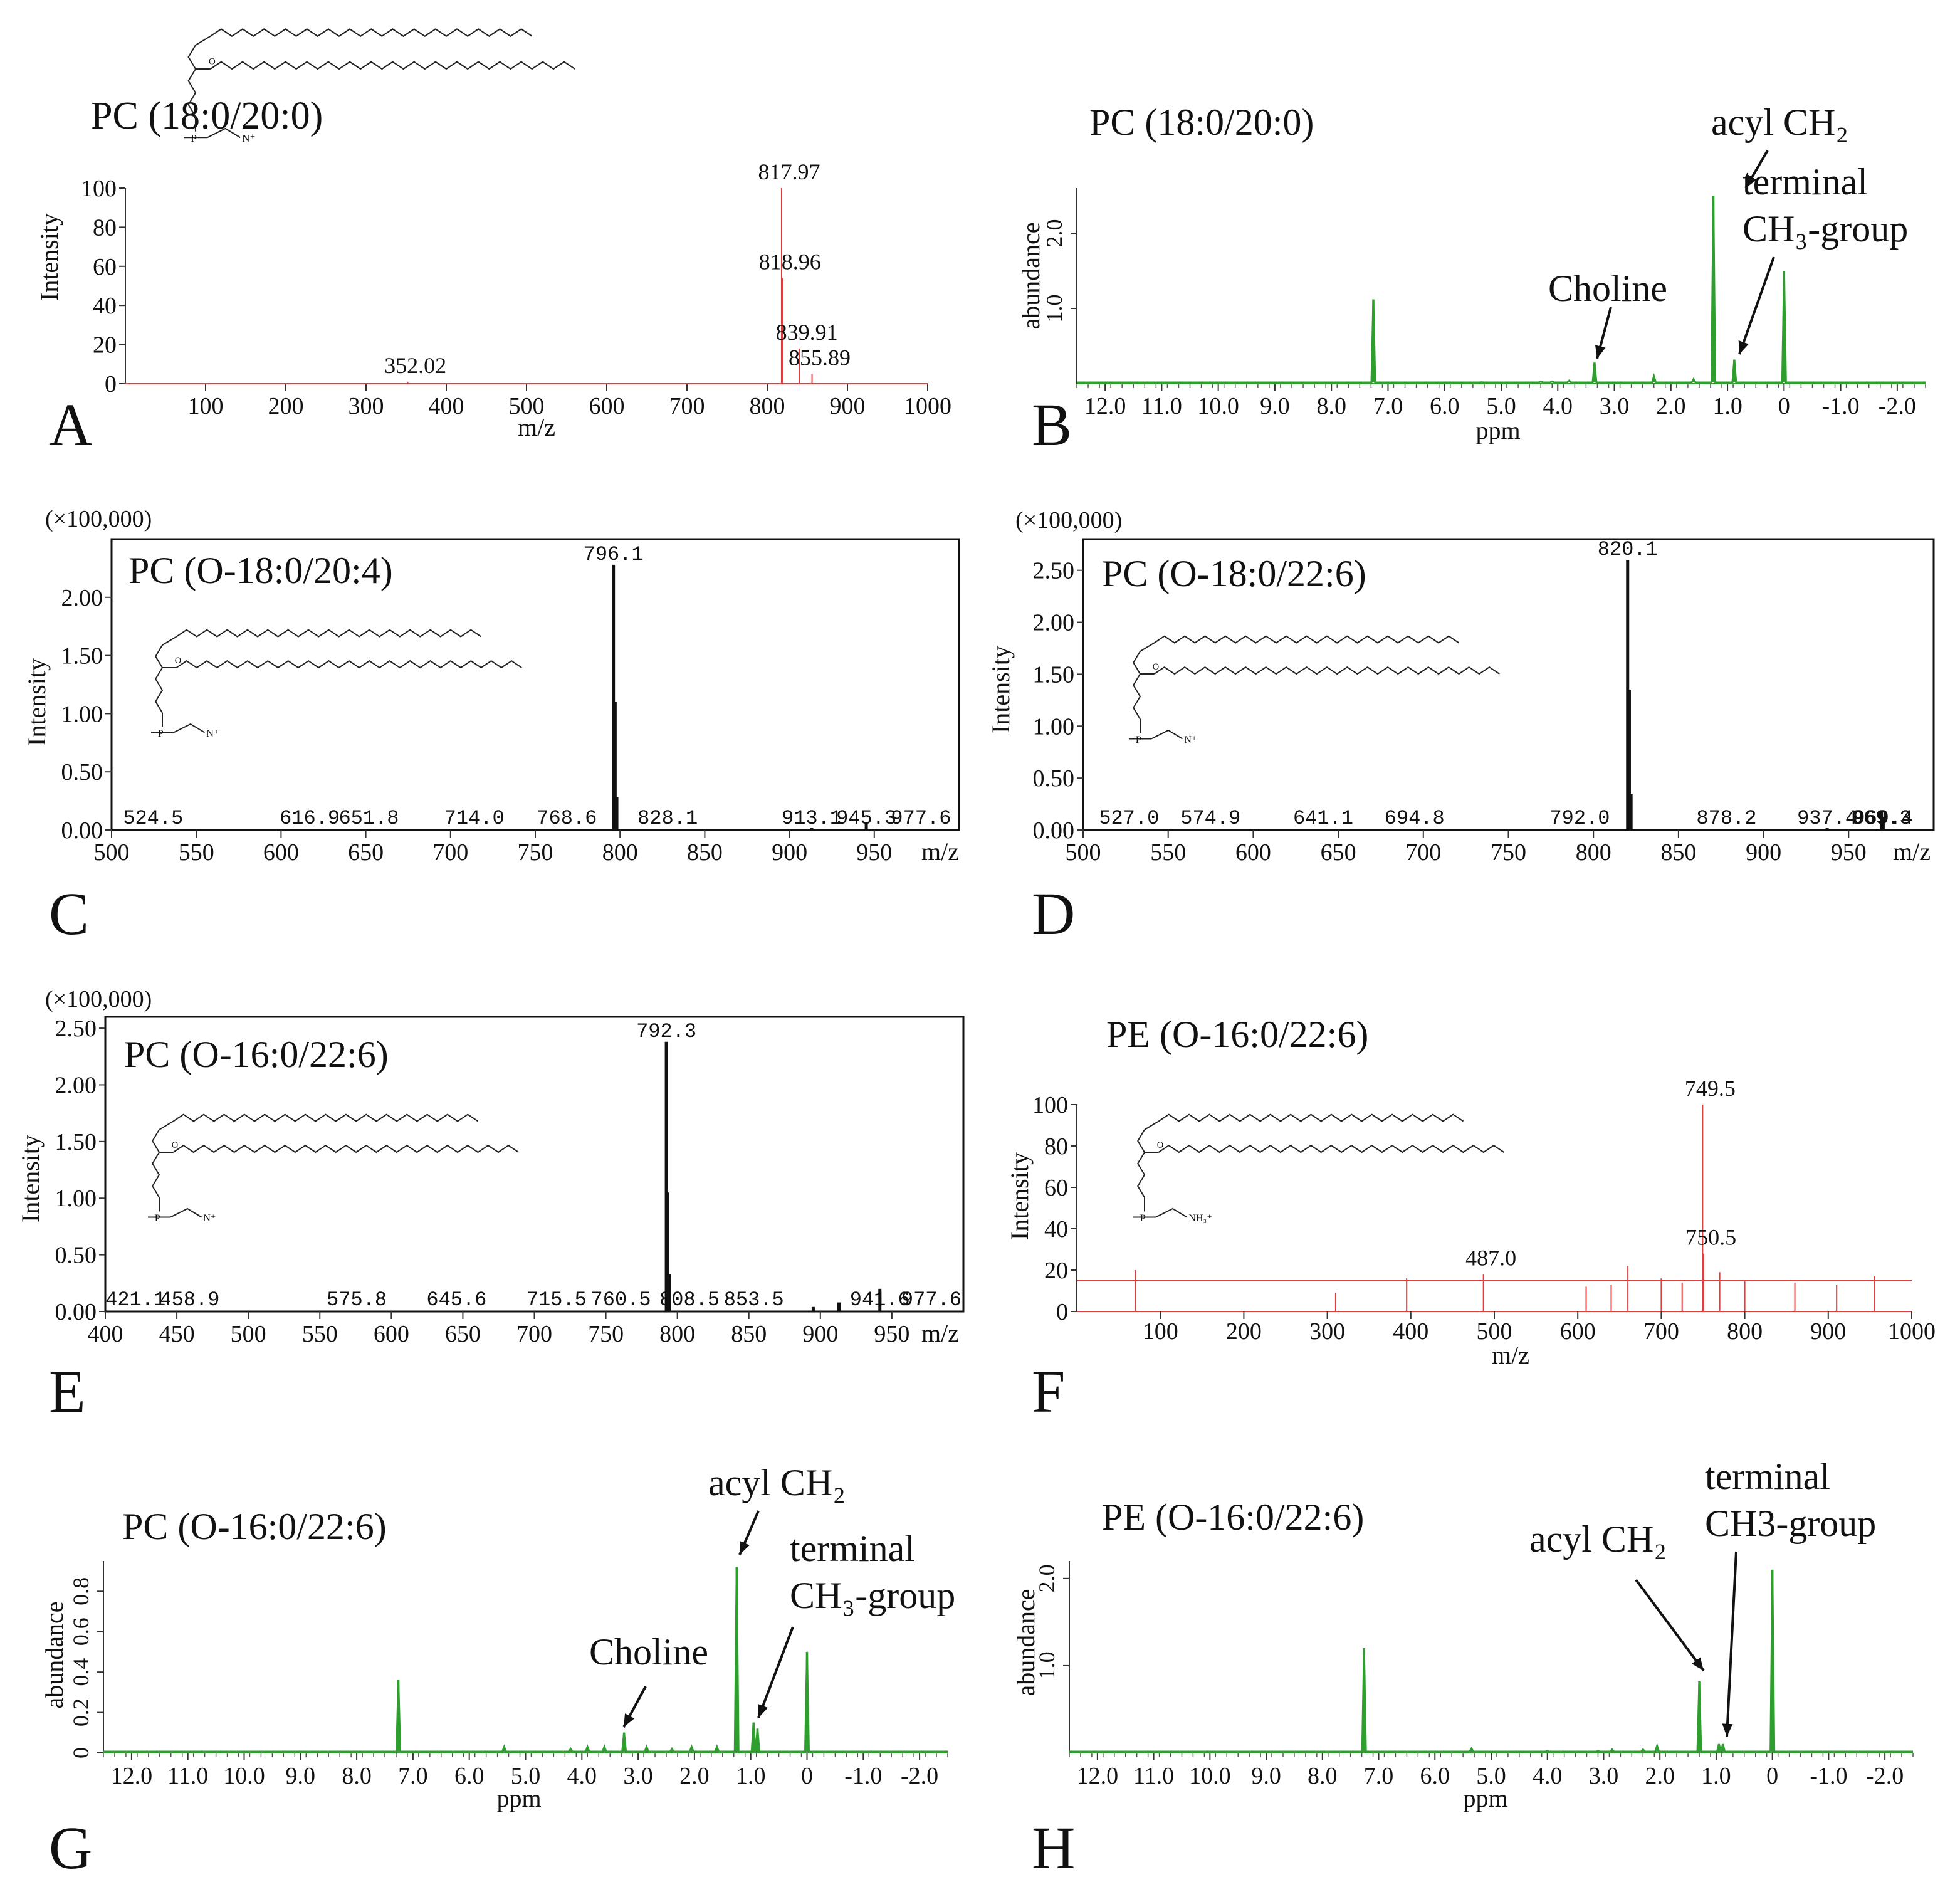 The width and height of the screenshot is (1960, 1892). I want to click on svg-text: N⁺, so click(1190, 740).